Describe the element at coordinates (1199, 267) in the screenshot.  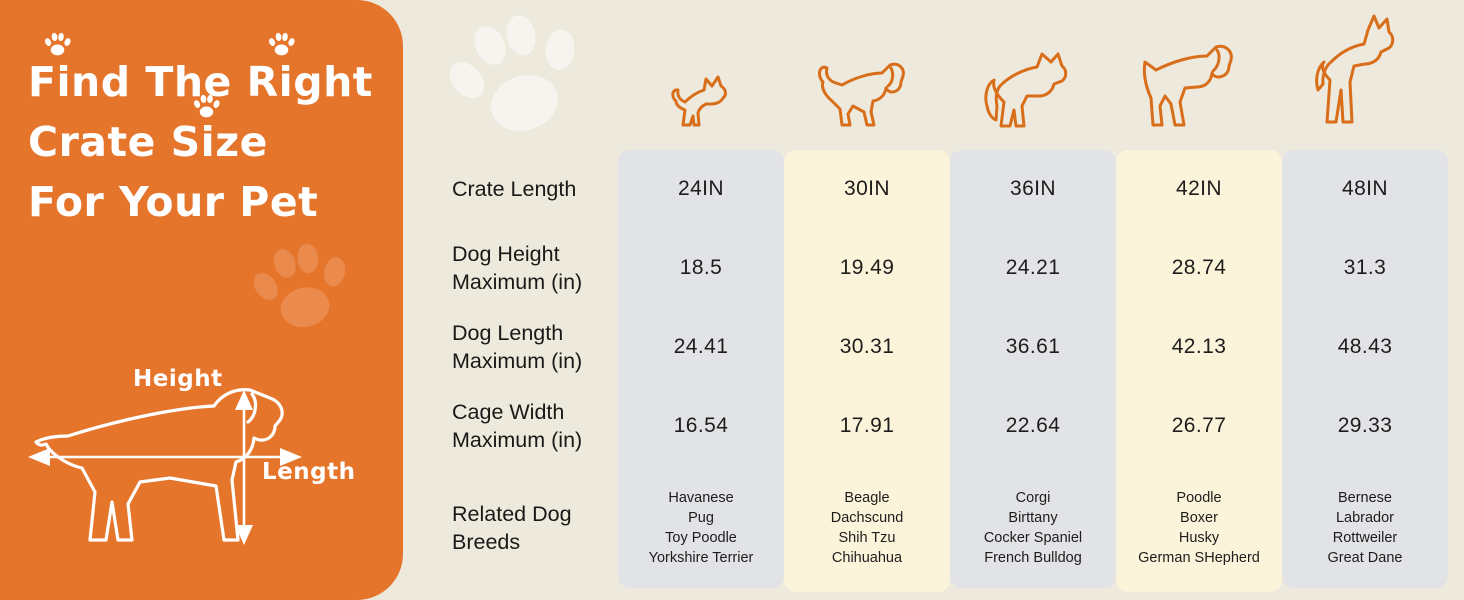
I see `dog-height-42in: 28.74` at that location.